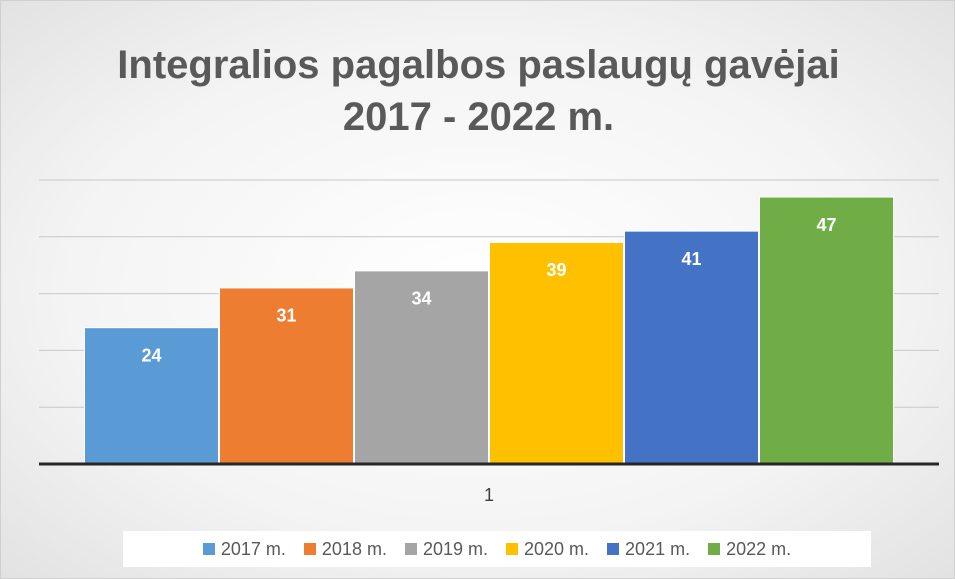 The width and height of the screenshot is (955, 579). I want to click on data-label: 47, so click(826, 225).